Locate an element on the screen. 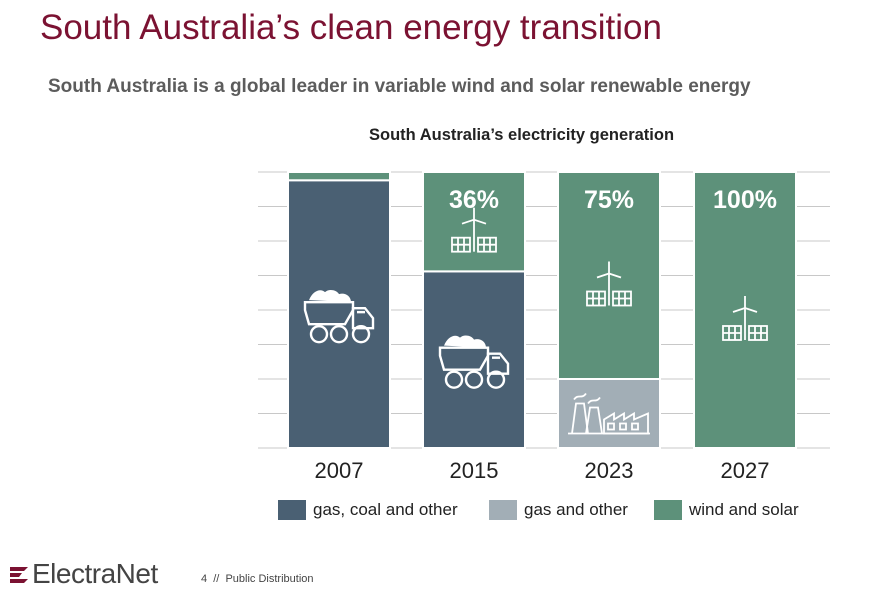  legend-item-wind-solar: wind and solar is located at coordinates (726, 510).